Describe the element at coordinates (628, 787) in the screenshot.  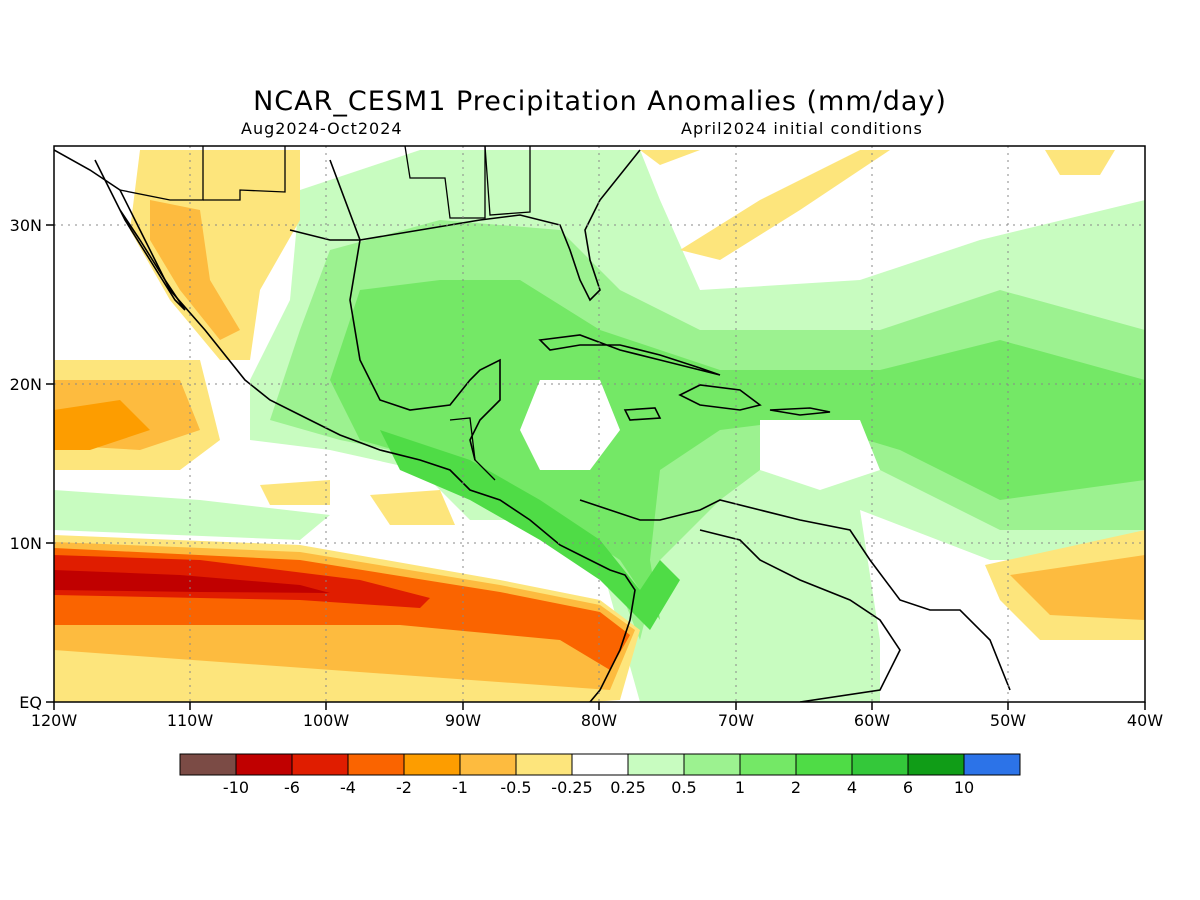
I see `colorbar-label: 0.25` at that location.